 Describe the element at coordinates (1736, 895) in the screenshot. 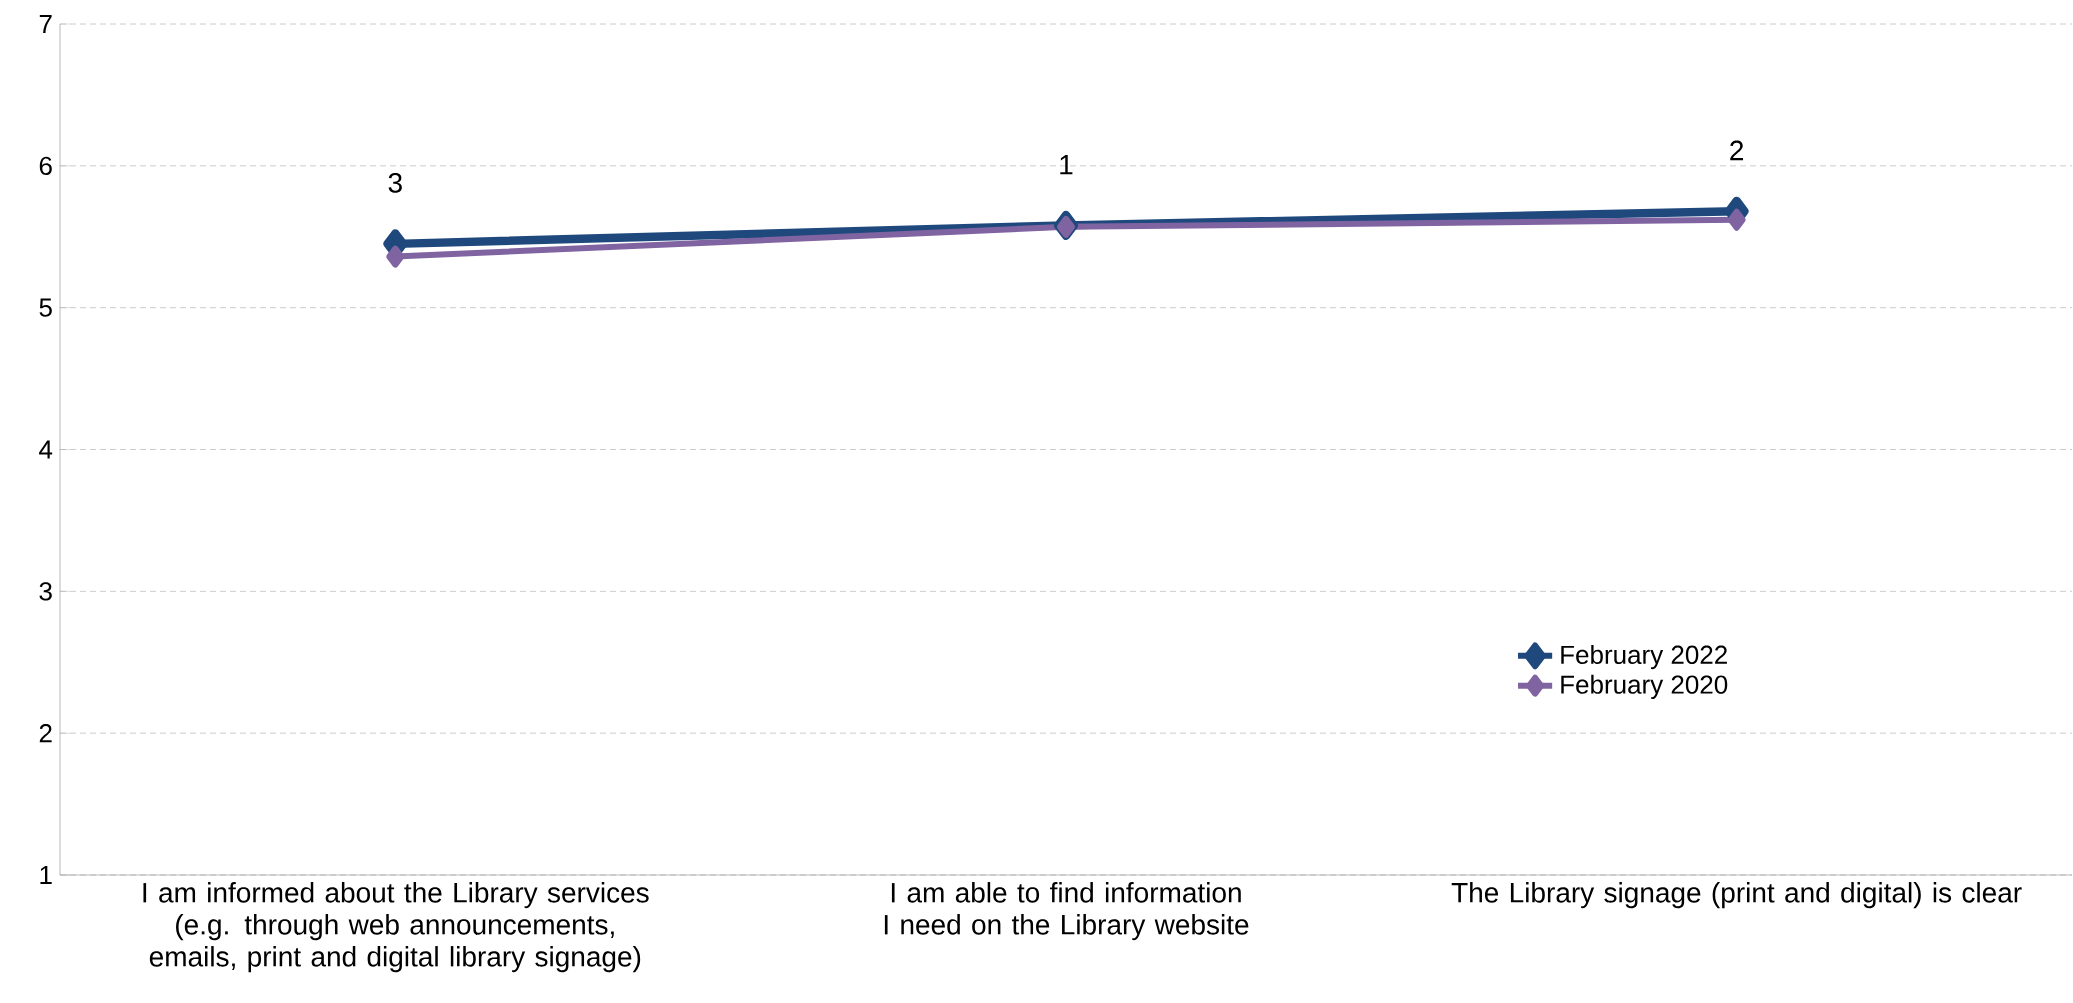

I see `x-tick-label: The Library signage (print and digital) is clear` at that location.